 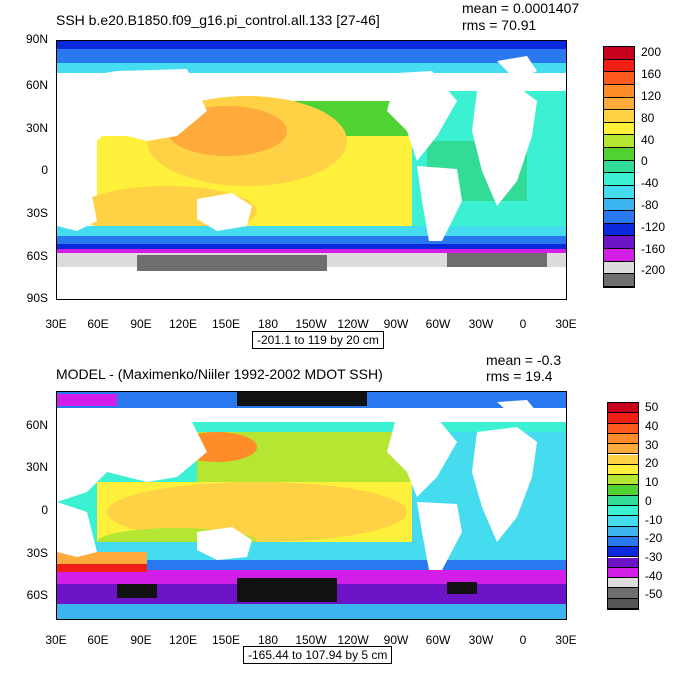 I want to click on colorbar-label: 160, so click(x=651, y=74).